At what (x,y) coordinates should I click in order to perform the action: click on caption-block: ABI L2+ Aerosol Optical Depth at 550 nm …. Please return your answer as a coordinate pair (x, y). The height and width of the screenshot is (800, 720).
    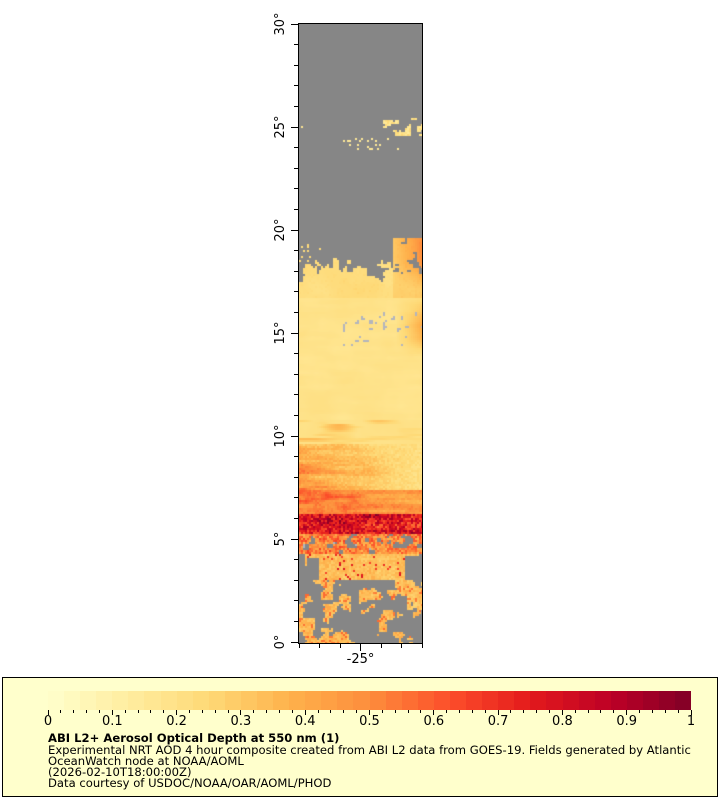
    Looking at the image, I should click on (378, 760).